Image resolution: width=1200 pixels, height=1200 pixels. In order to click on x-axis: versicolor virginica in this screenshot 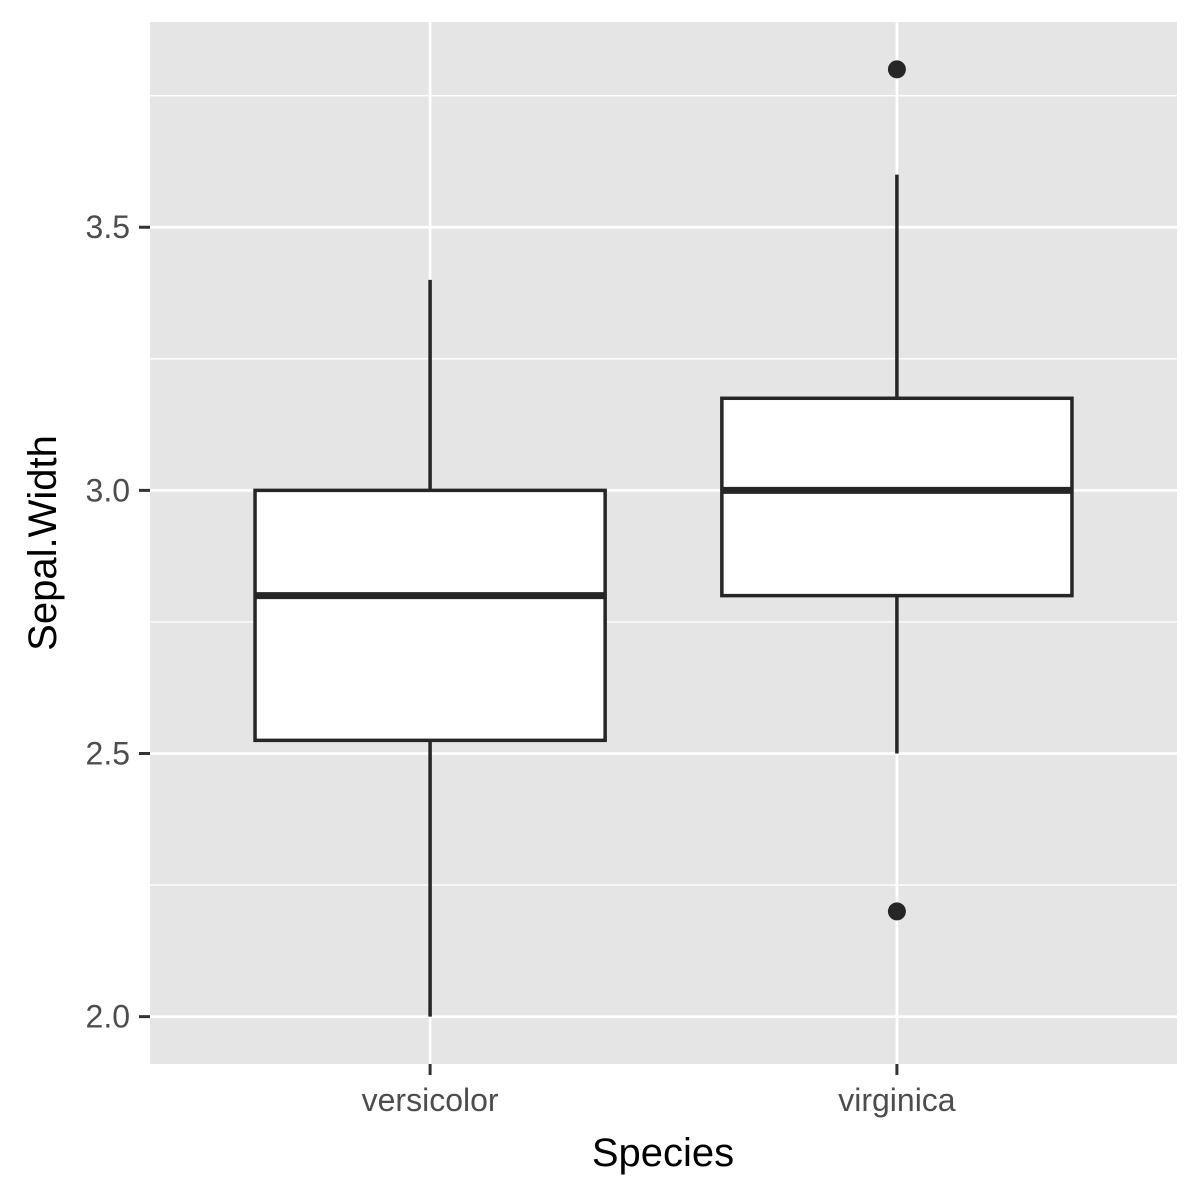, I will do `click(659, 1091)`.